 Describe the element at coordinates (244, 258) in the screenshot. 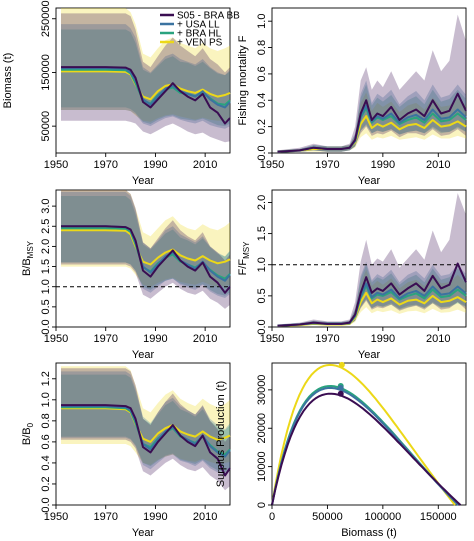

I see `y-axis-label: F/FMSY` at that location.